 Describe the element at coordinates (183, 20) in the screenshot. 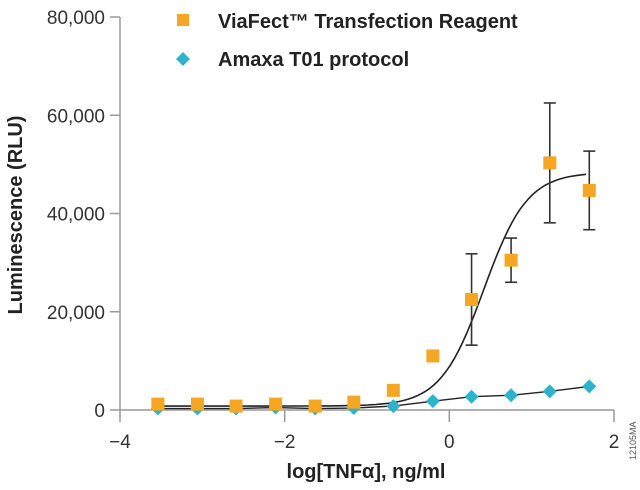

I see `legend-square-icon` at that location.